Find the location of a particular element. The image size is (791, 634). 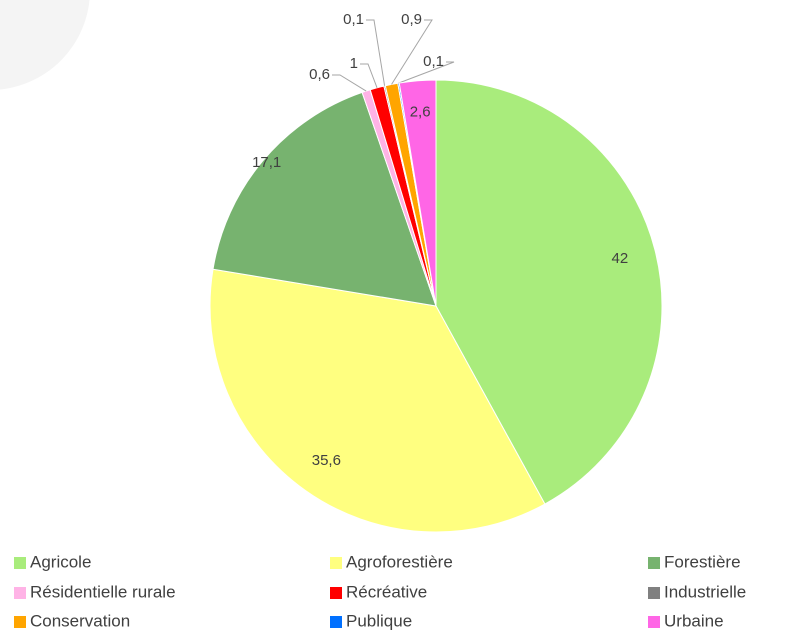

legend-label: Agroforestière is located at coordinates (399, 561).